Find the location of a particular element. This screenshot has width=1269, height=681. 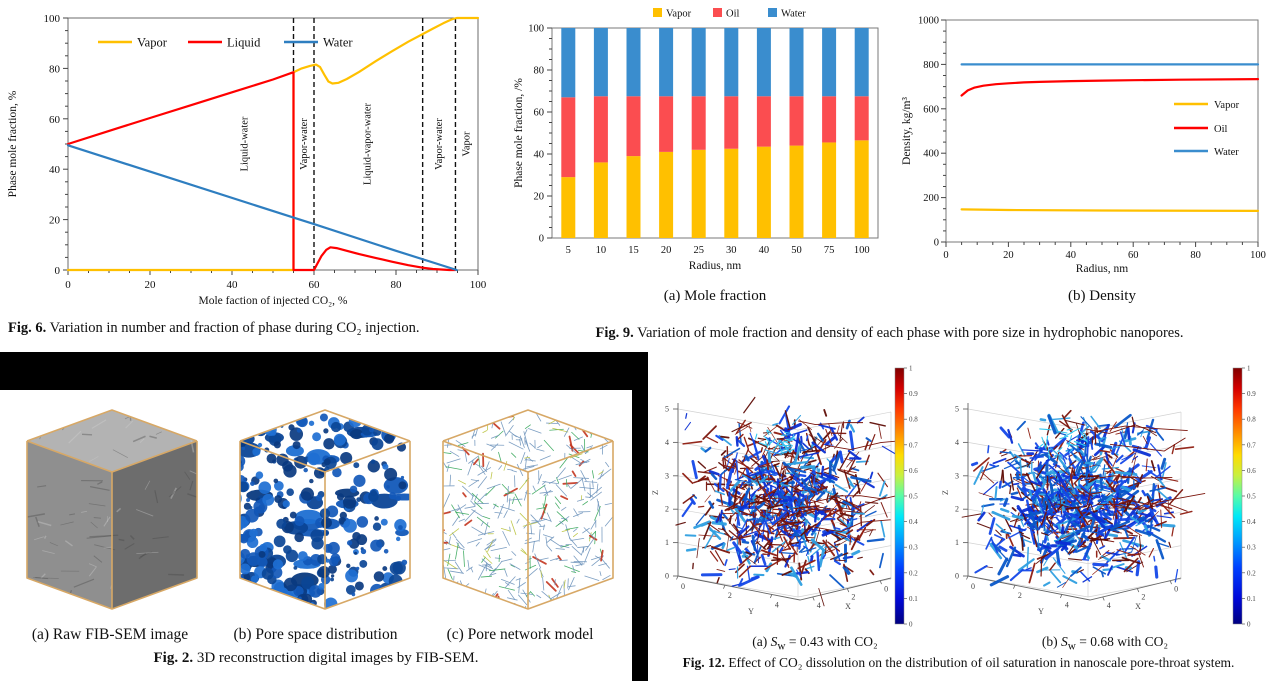

fig12b-sw-symbol: S is located at coordinates (1064, 641).